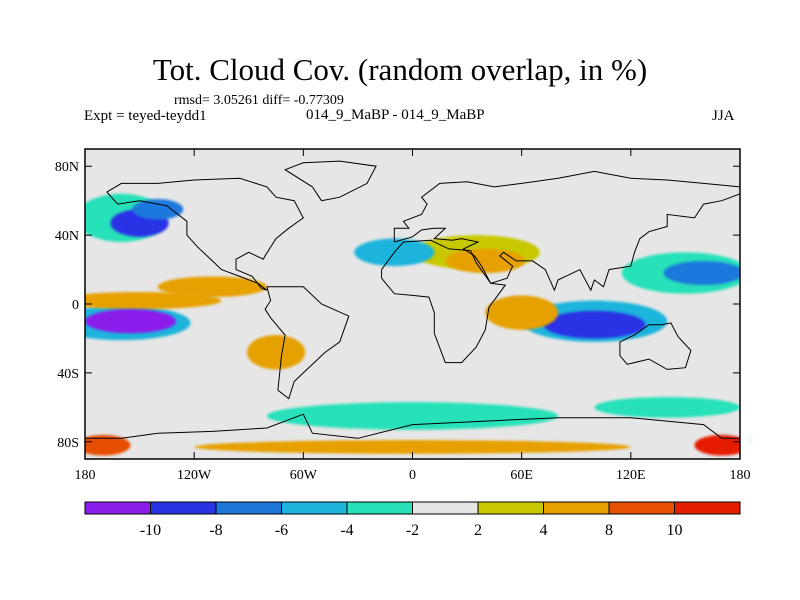 The image size is (800, 600). Describe the element at coordinates (150, 530) in the screenshot. I see `colorbar-label: -10` at that location.